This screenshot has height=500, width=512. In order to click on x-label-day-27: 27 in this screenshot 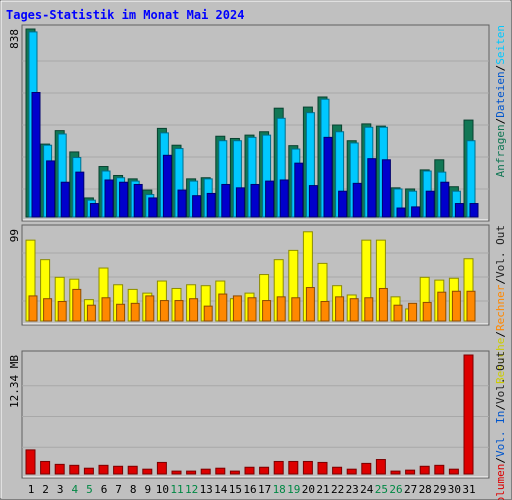, I will do `click(410, 489)`.